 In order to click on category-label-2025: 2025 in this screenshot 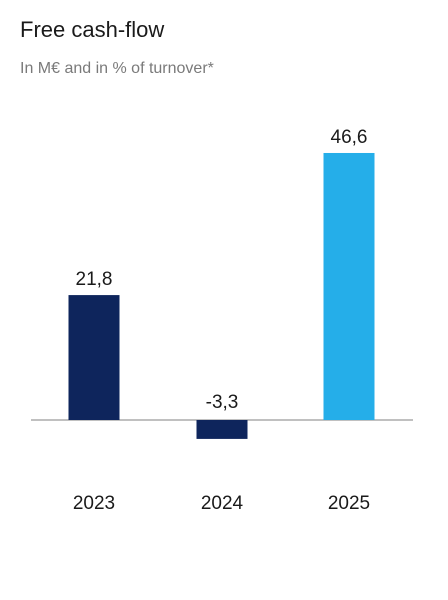, I will do `click(349, 503)`.